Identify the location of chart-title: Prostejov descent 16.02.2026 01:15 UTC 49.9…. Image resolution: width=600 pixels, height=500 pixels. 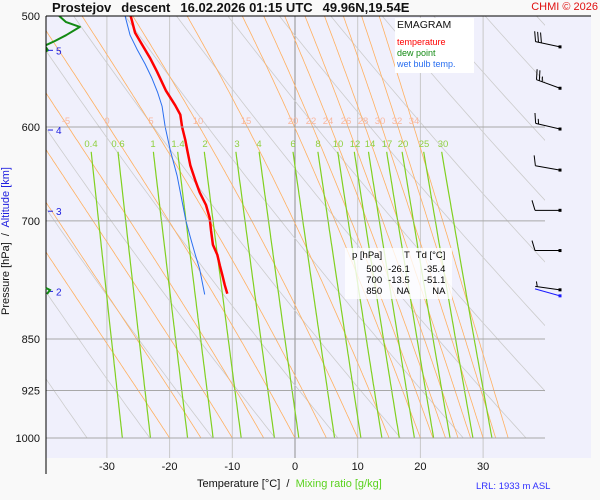
(235, 7).